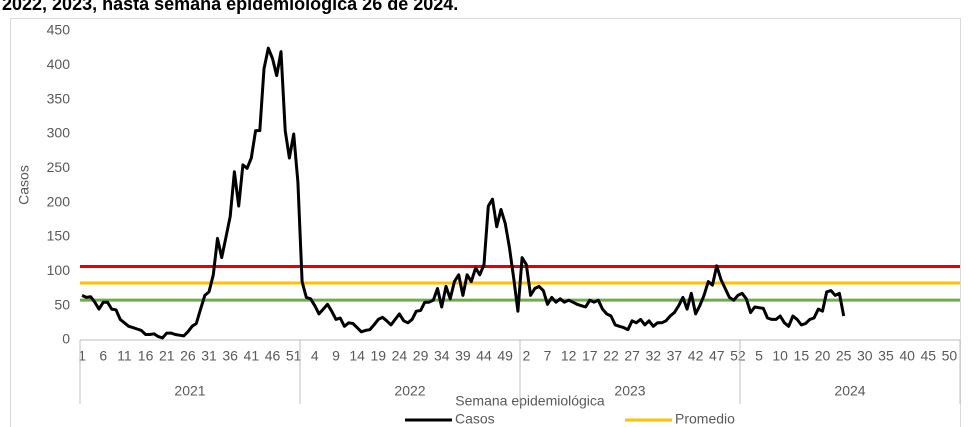 This screenshot has height=427, width=968. What do you see at coordinates (421, 356) in the screenshot?
I see `x-tick-label: 29` at bounding box center [421, 356].